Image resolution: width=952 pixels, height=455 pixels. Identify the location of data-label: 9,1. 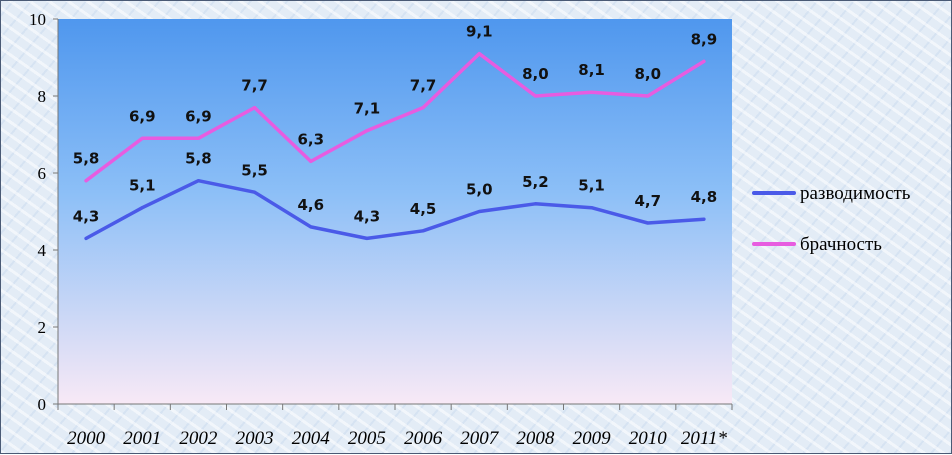
(479, 32).